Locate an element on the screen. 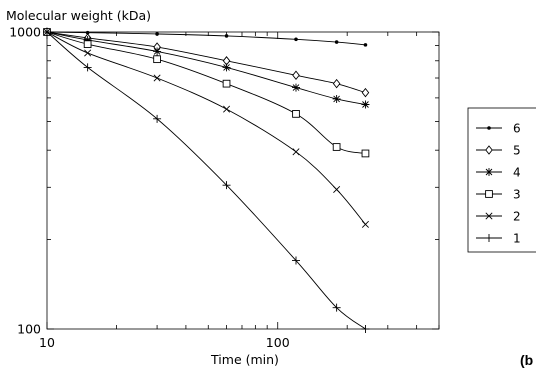  legend-item-1: 1 is located at coordinates (498, 239).